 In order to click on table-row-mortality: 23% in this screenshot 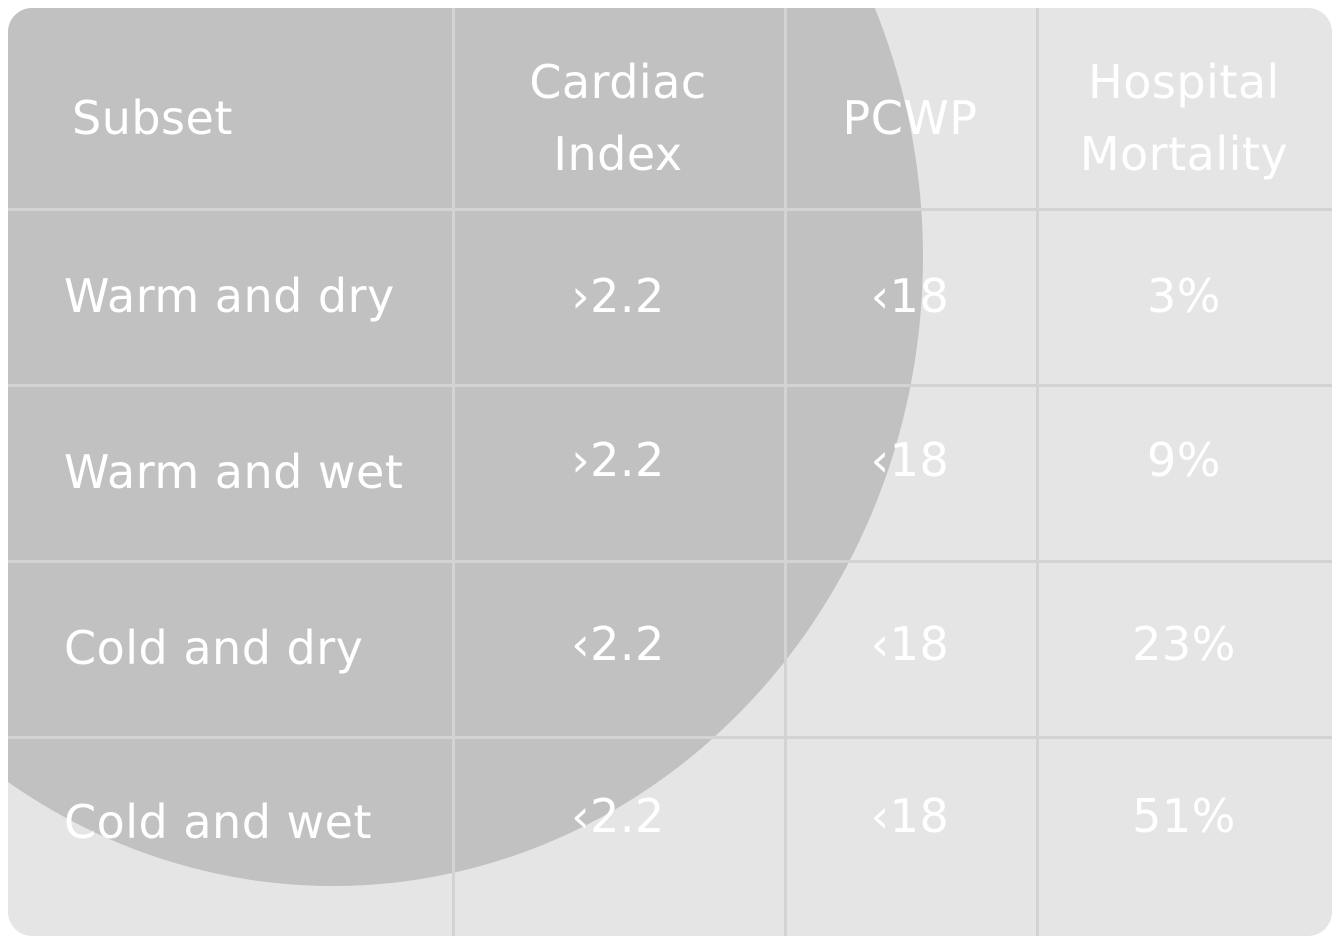, I will do `click(1184, 644)`.